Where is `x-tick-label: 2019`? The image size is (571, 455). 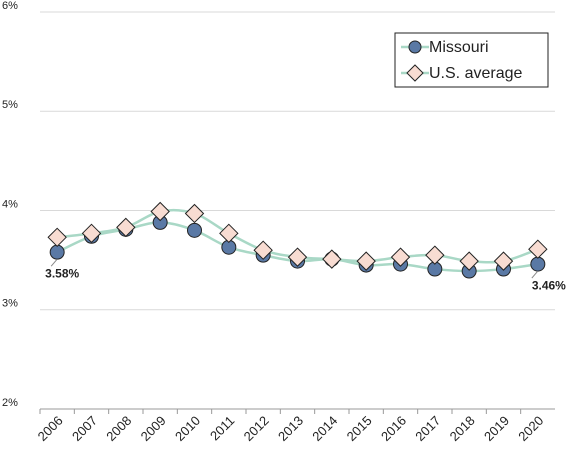
x-tick-label: 2019 is located at coordinates (496, 428).